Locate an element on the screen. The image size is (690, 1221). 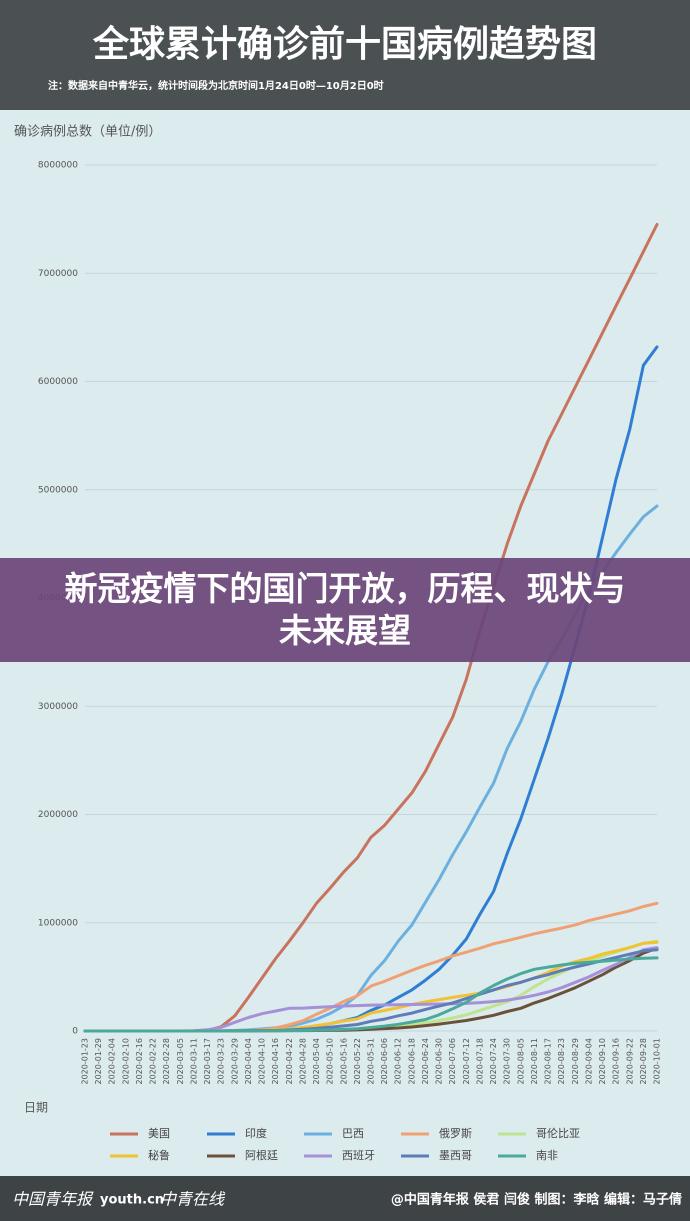
x-tick-label: 2020-08-17 is located at coordinates (548, 1061).